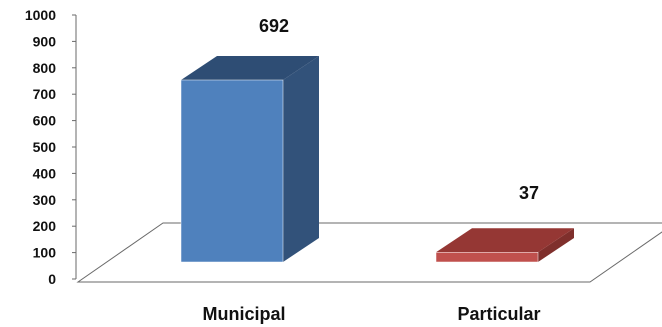 This screenshot has height=327, width=662. What do you see at coordinates (243, 314) in the screenshot?
I see `x-tick-label-municipal: Municipal` at bounding box center [243, 314].